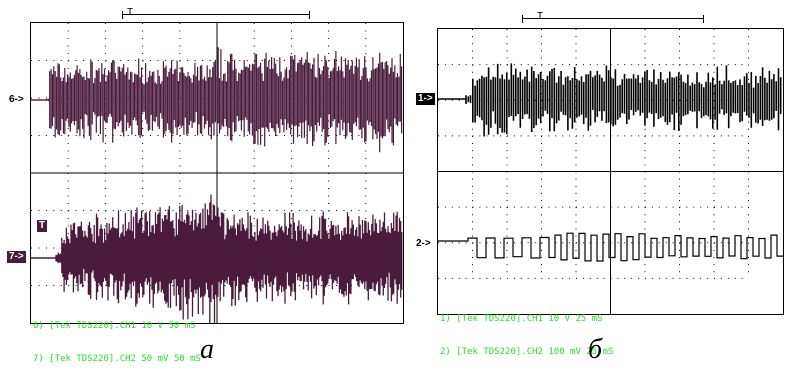 This screenshot has width=785, height=376. What do you see at coordinates (610, 100) in the screenshot?
I see `trace-ch1` at bounding box center [610, 100].